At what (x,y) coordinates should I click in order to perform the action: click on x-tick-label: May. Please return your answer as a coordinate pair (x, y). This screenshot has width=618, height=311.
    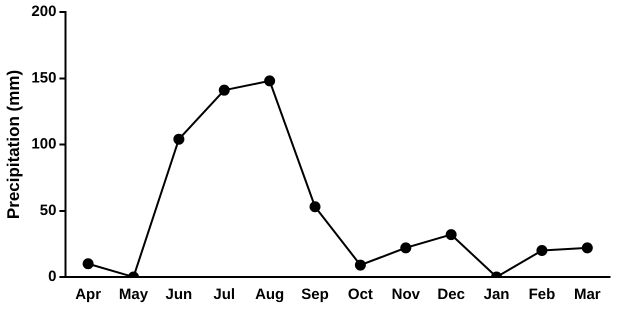
    Looking at the image, I should click on (133, 295).